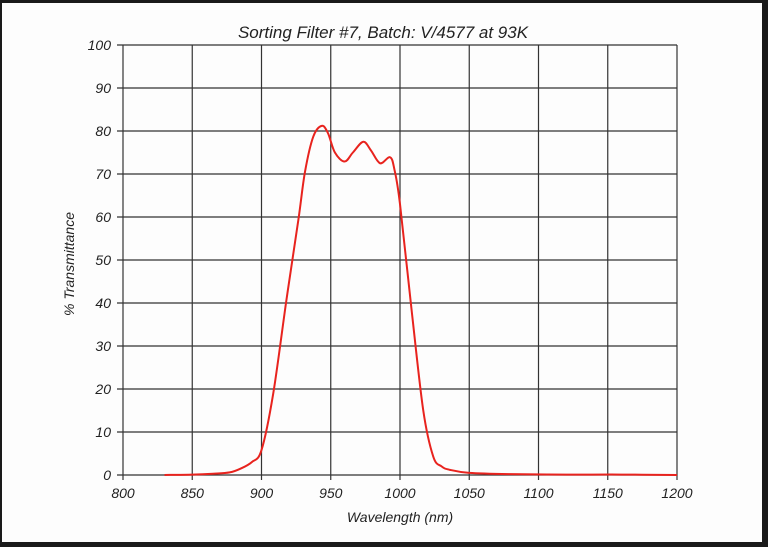 This screenshot has height=547, width=768. I want to click on y-tick-label: 0, so click(107, 475).